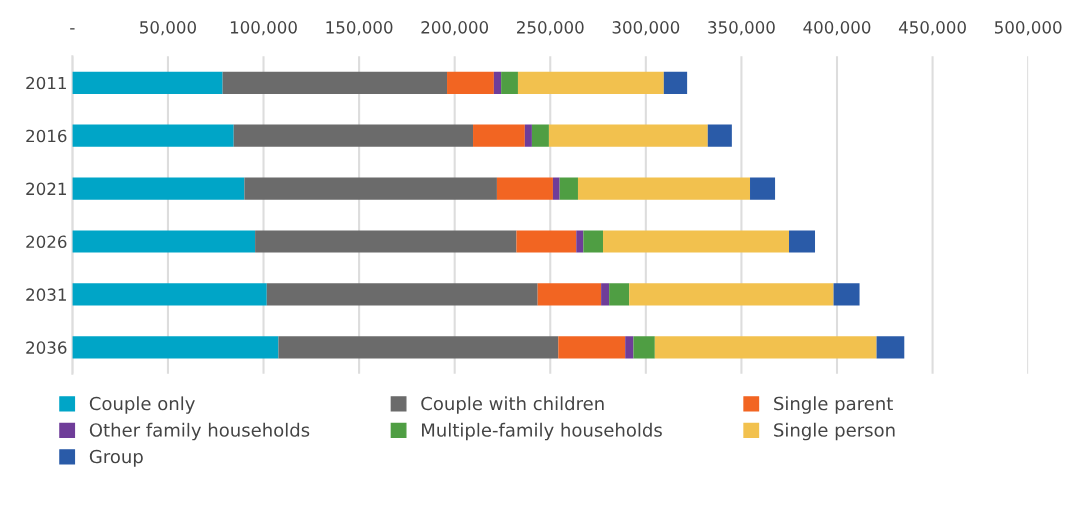  Describe the element at coordinates (837, 28) in the screenshot. I see `x-tick-label: 400,000` at that location.